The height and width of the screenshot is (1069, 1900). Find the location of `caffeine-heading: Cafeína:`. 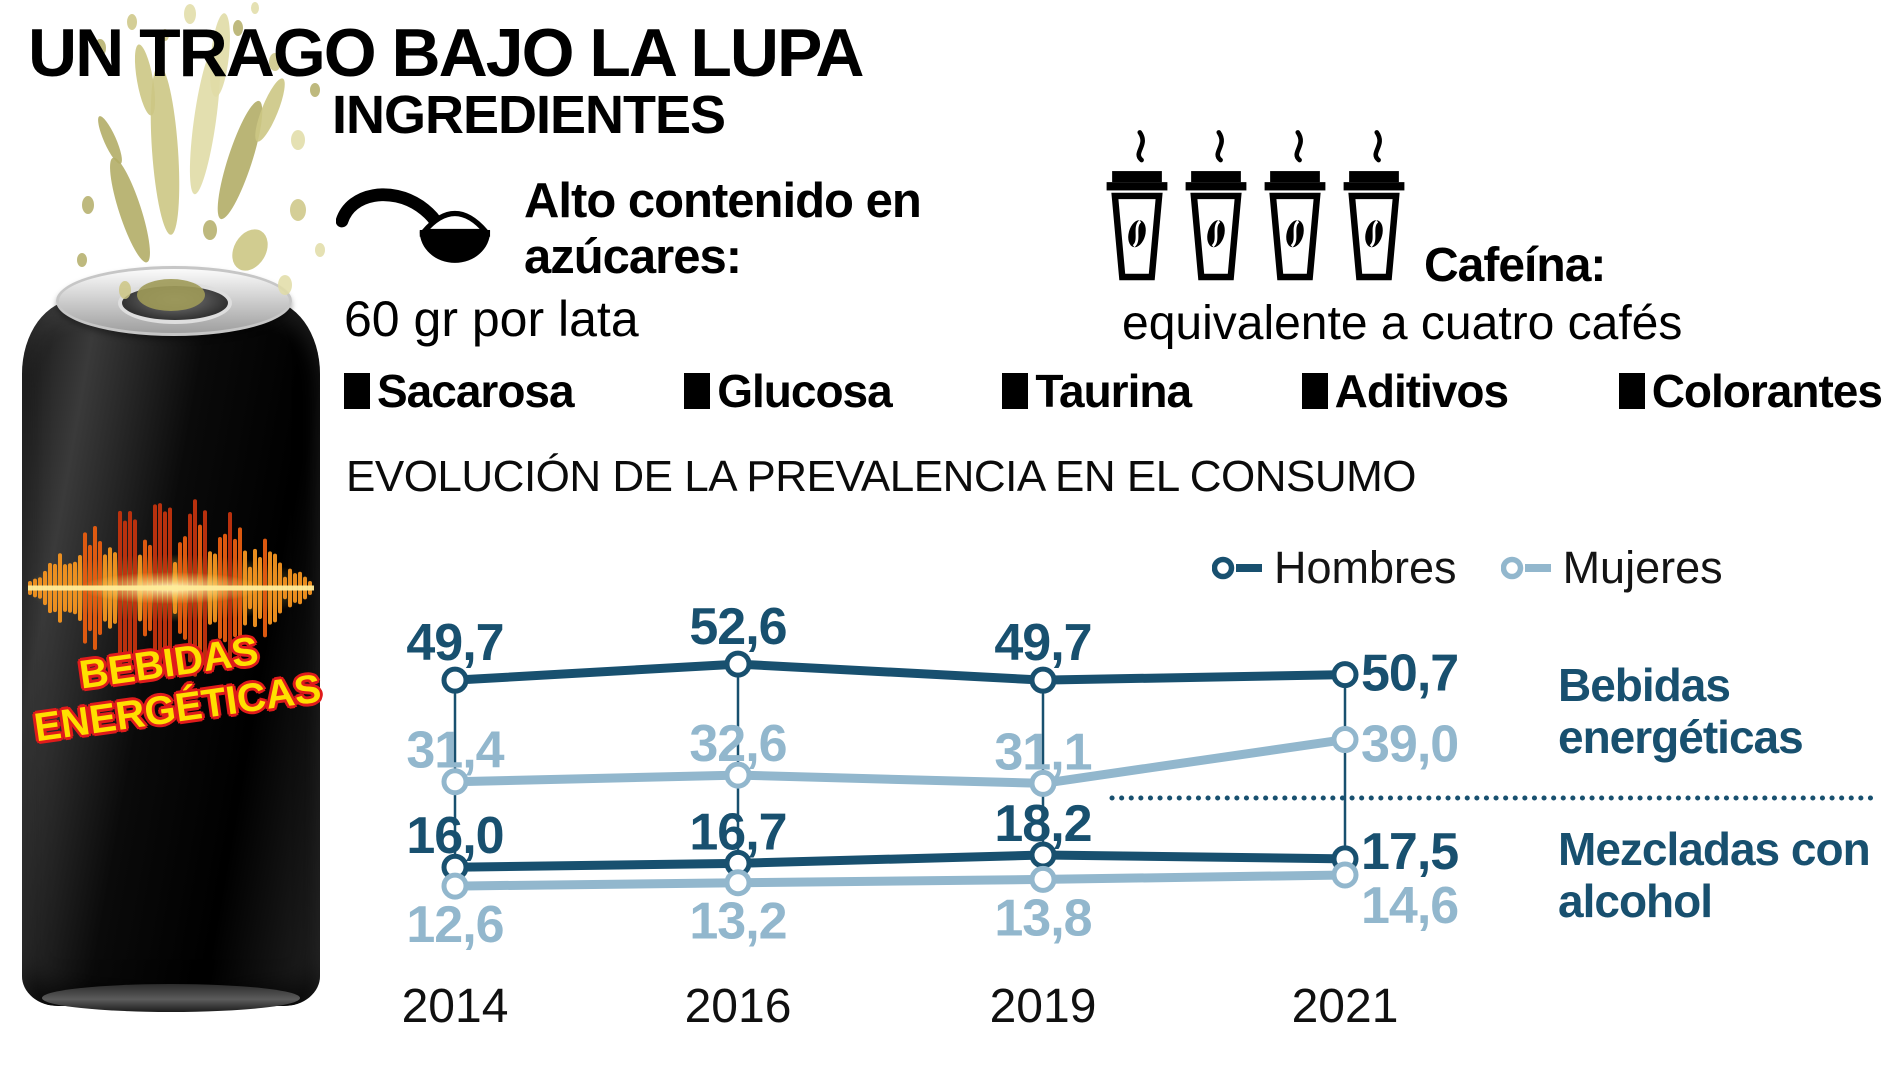

caffeine-heading: Cafeína: is located at coordinates (1515, 265).